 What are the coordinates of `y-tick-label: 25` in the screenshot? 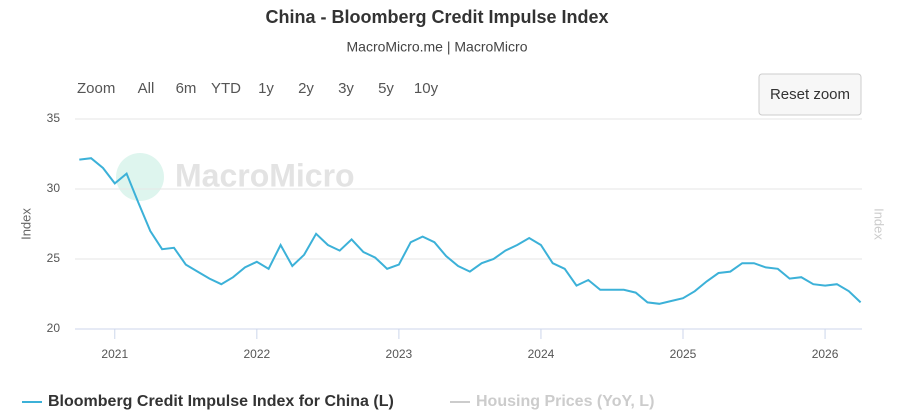 It's located at (54, 258).